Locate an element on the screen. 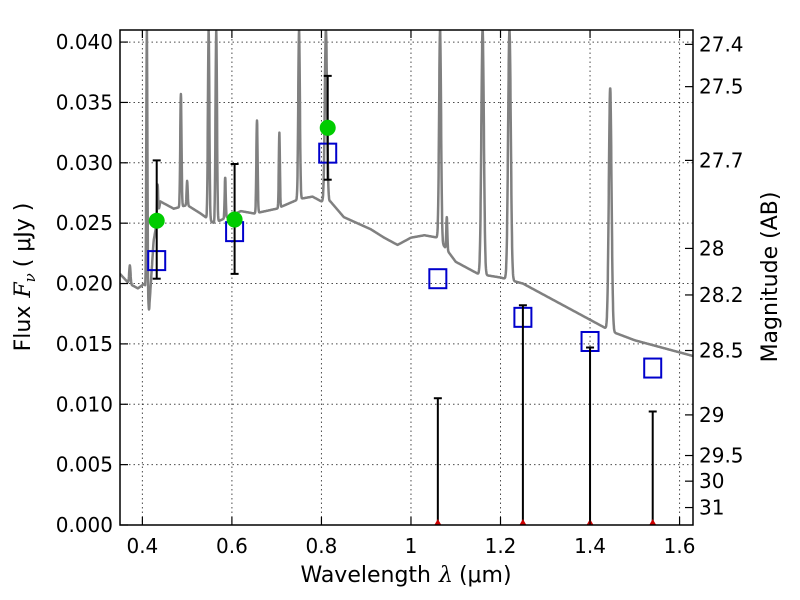 This screenshot has width=800, height=600. y-tick-label: 0.020 is located at coordinates (84, 284).